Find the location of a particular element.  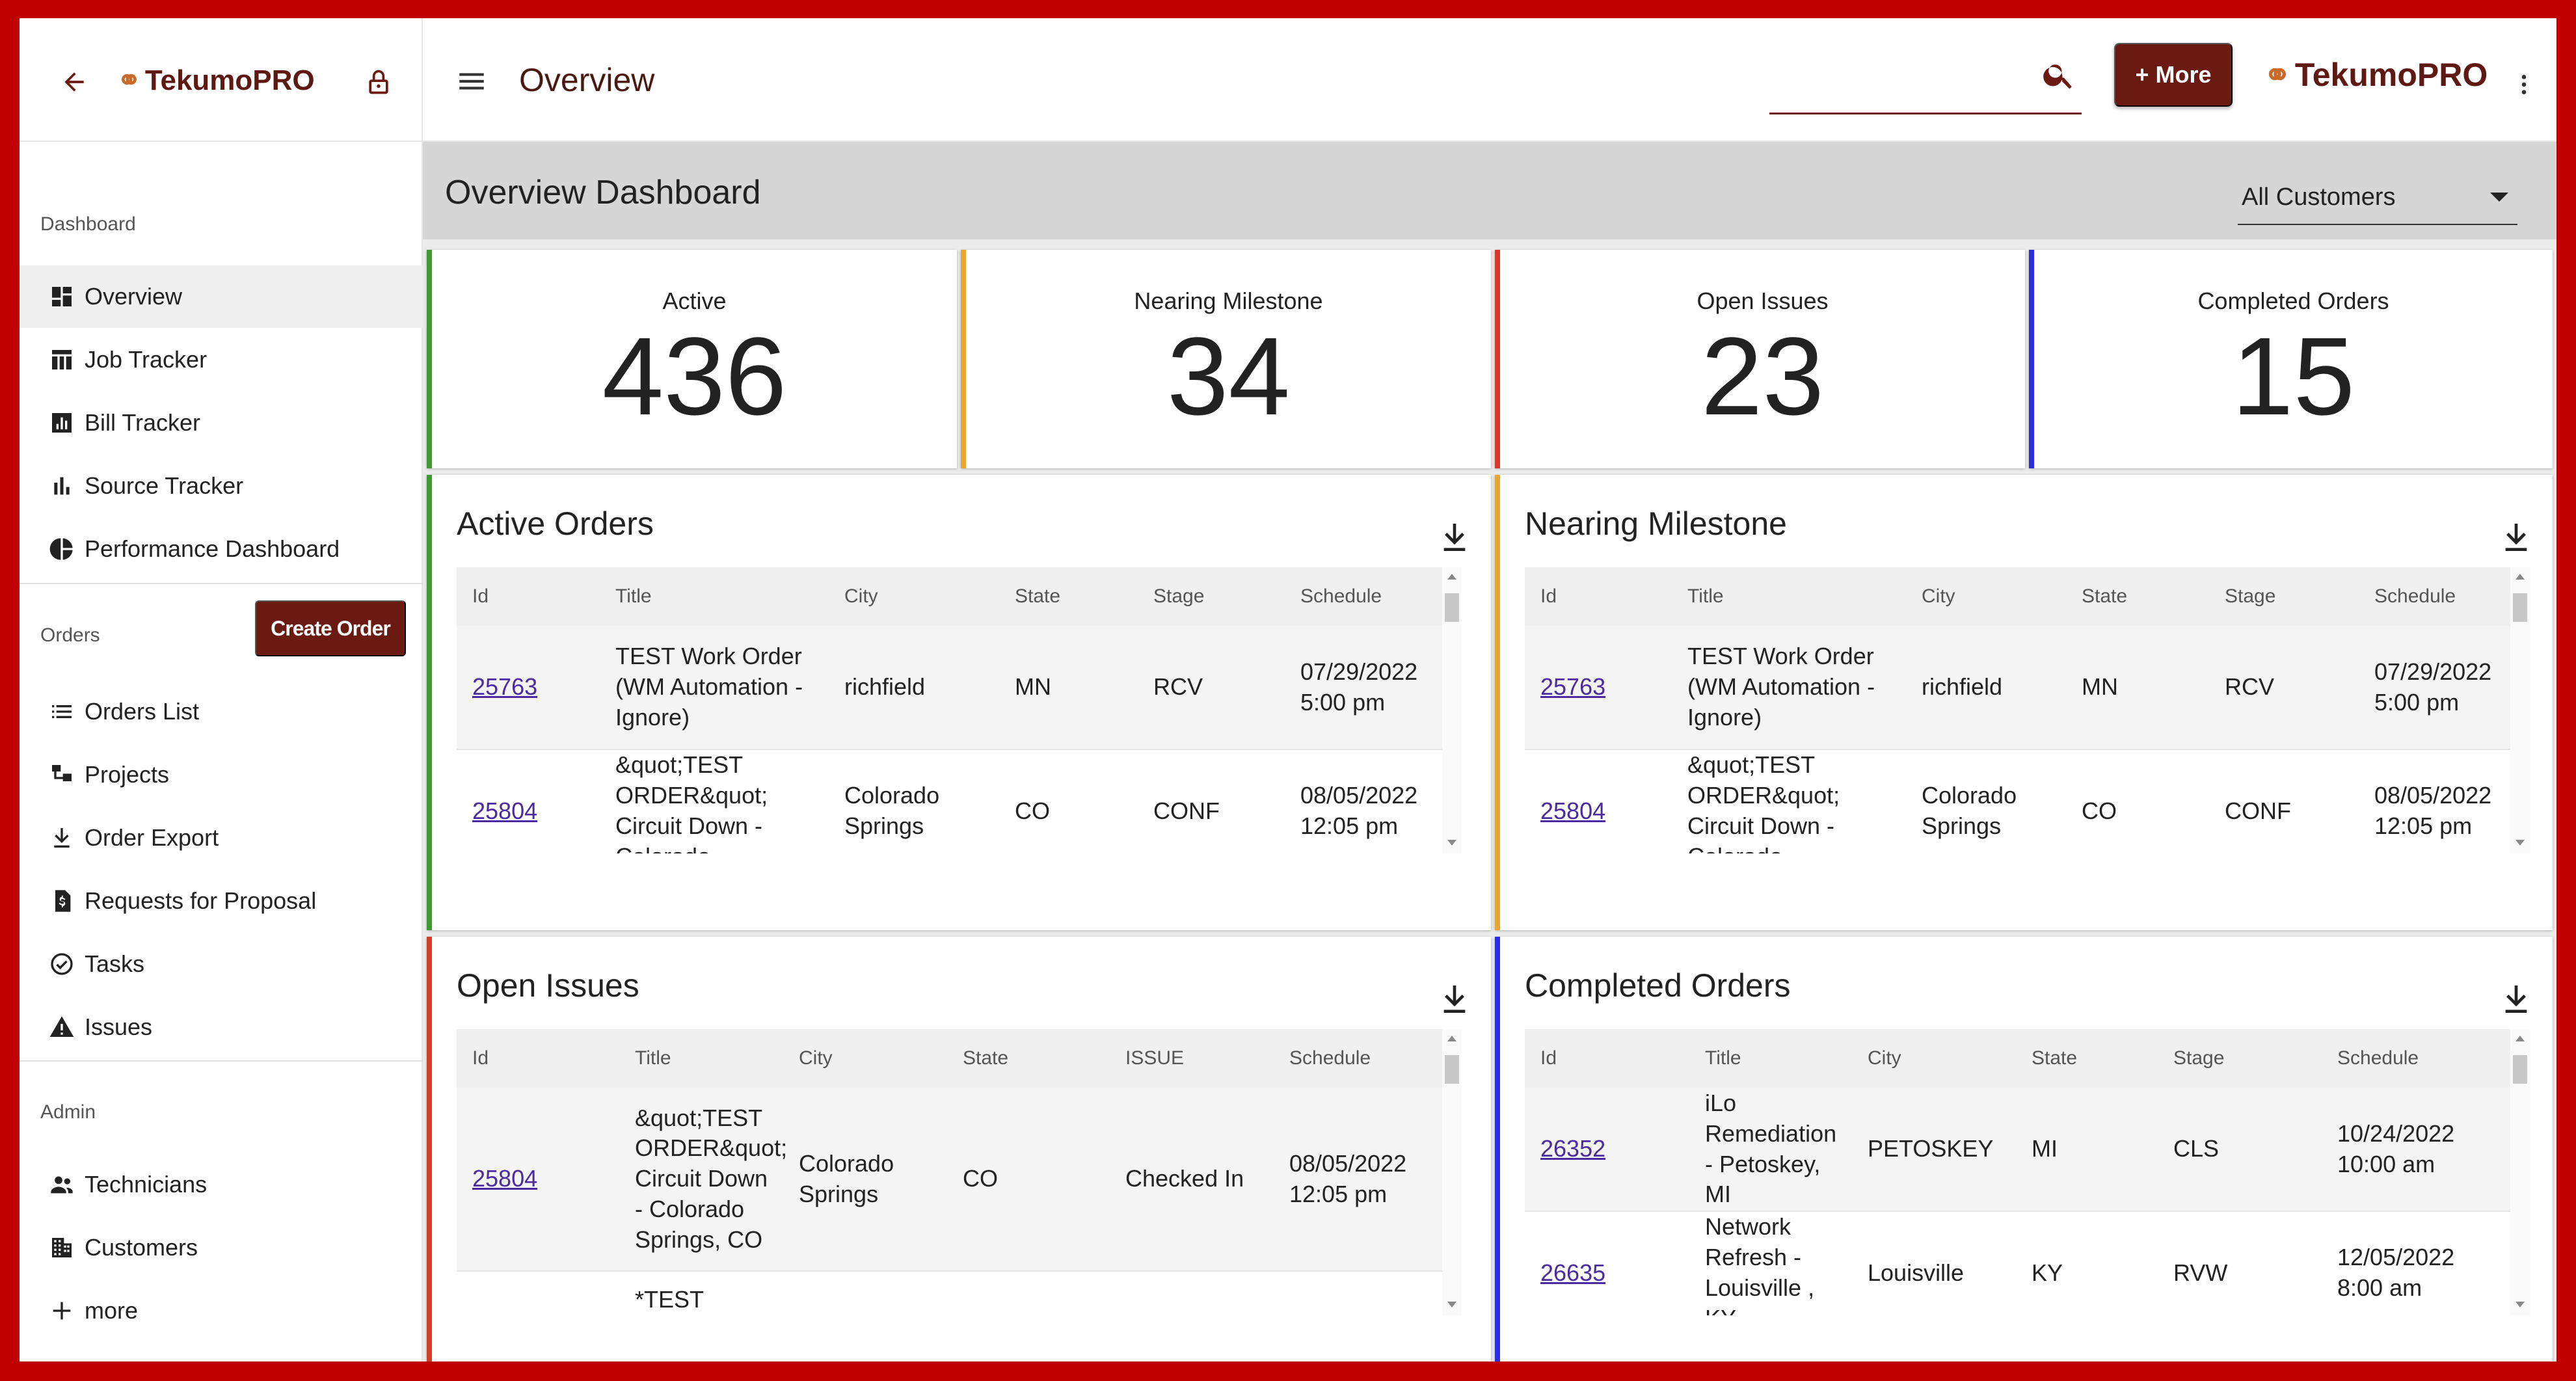

back-button is located at coordinates (74, 82).